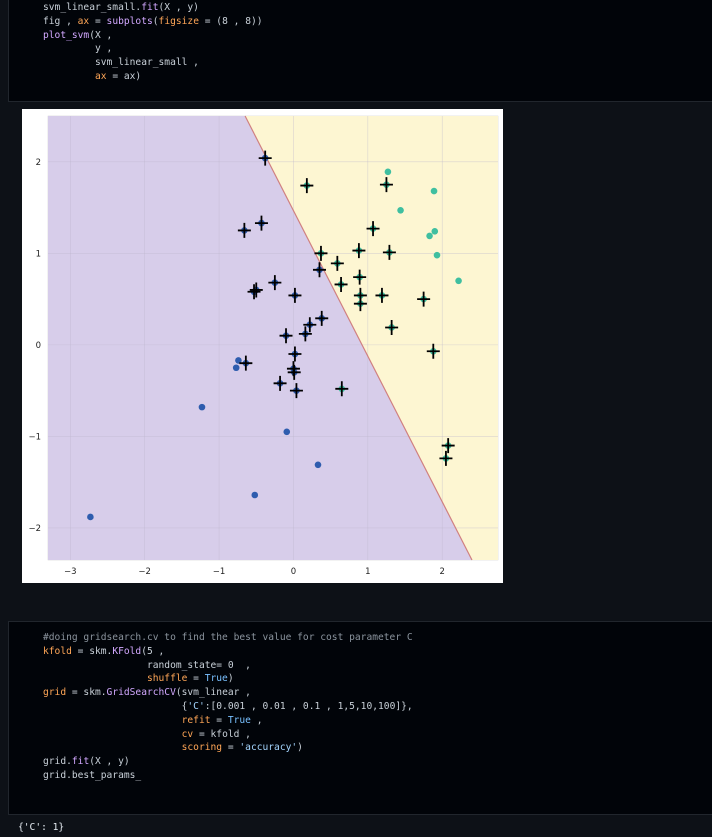 The width and height of the screenshot is (712, 837). Describe the element at coordinates (86, 762) in the screenshot. I see `code-line: grid.fit(X , y)` at that location.